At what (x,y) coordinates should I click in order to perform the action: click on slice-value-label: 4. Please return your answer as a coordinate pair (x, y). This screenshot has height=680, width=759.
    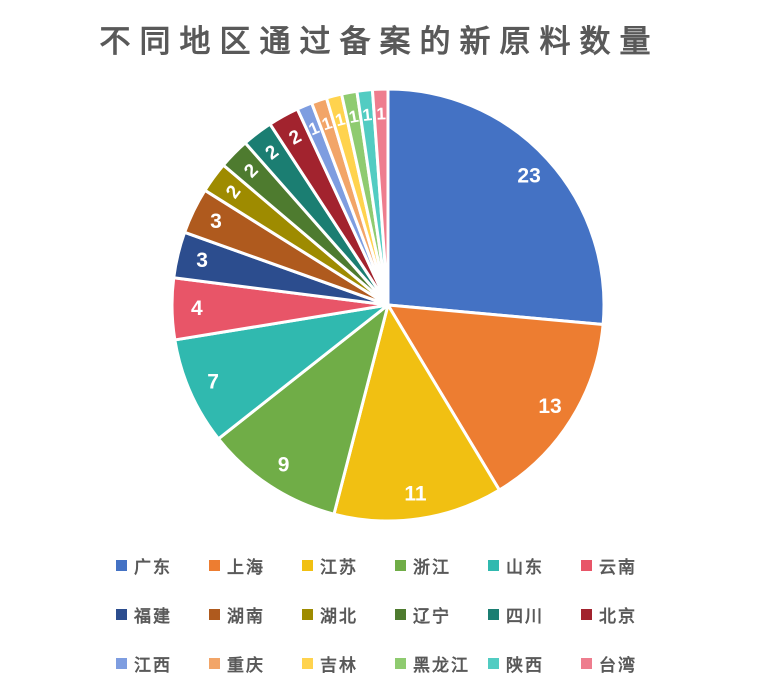
    Looking at the image, I should click on (197, 308).